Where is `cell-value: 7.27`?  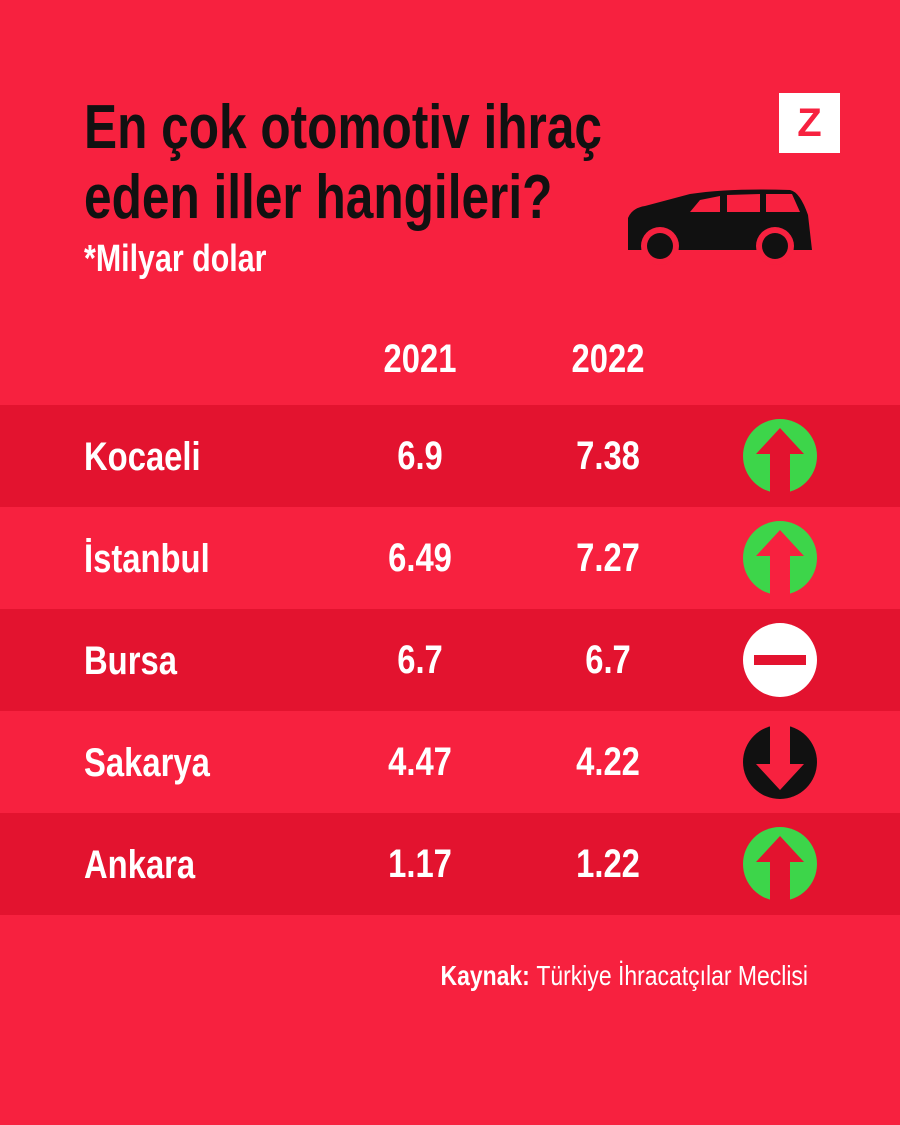
cell-value: 7.27 is located at coordinates (608, 557).